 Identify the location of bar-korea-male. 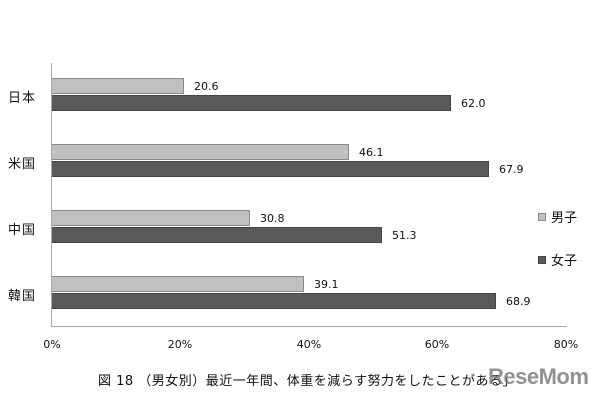
(178, 284).